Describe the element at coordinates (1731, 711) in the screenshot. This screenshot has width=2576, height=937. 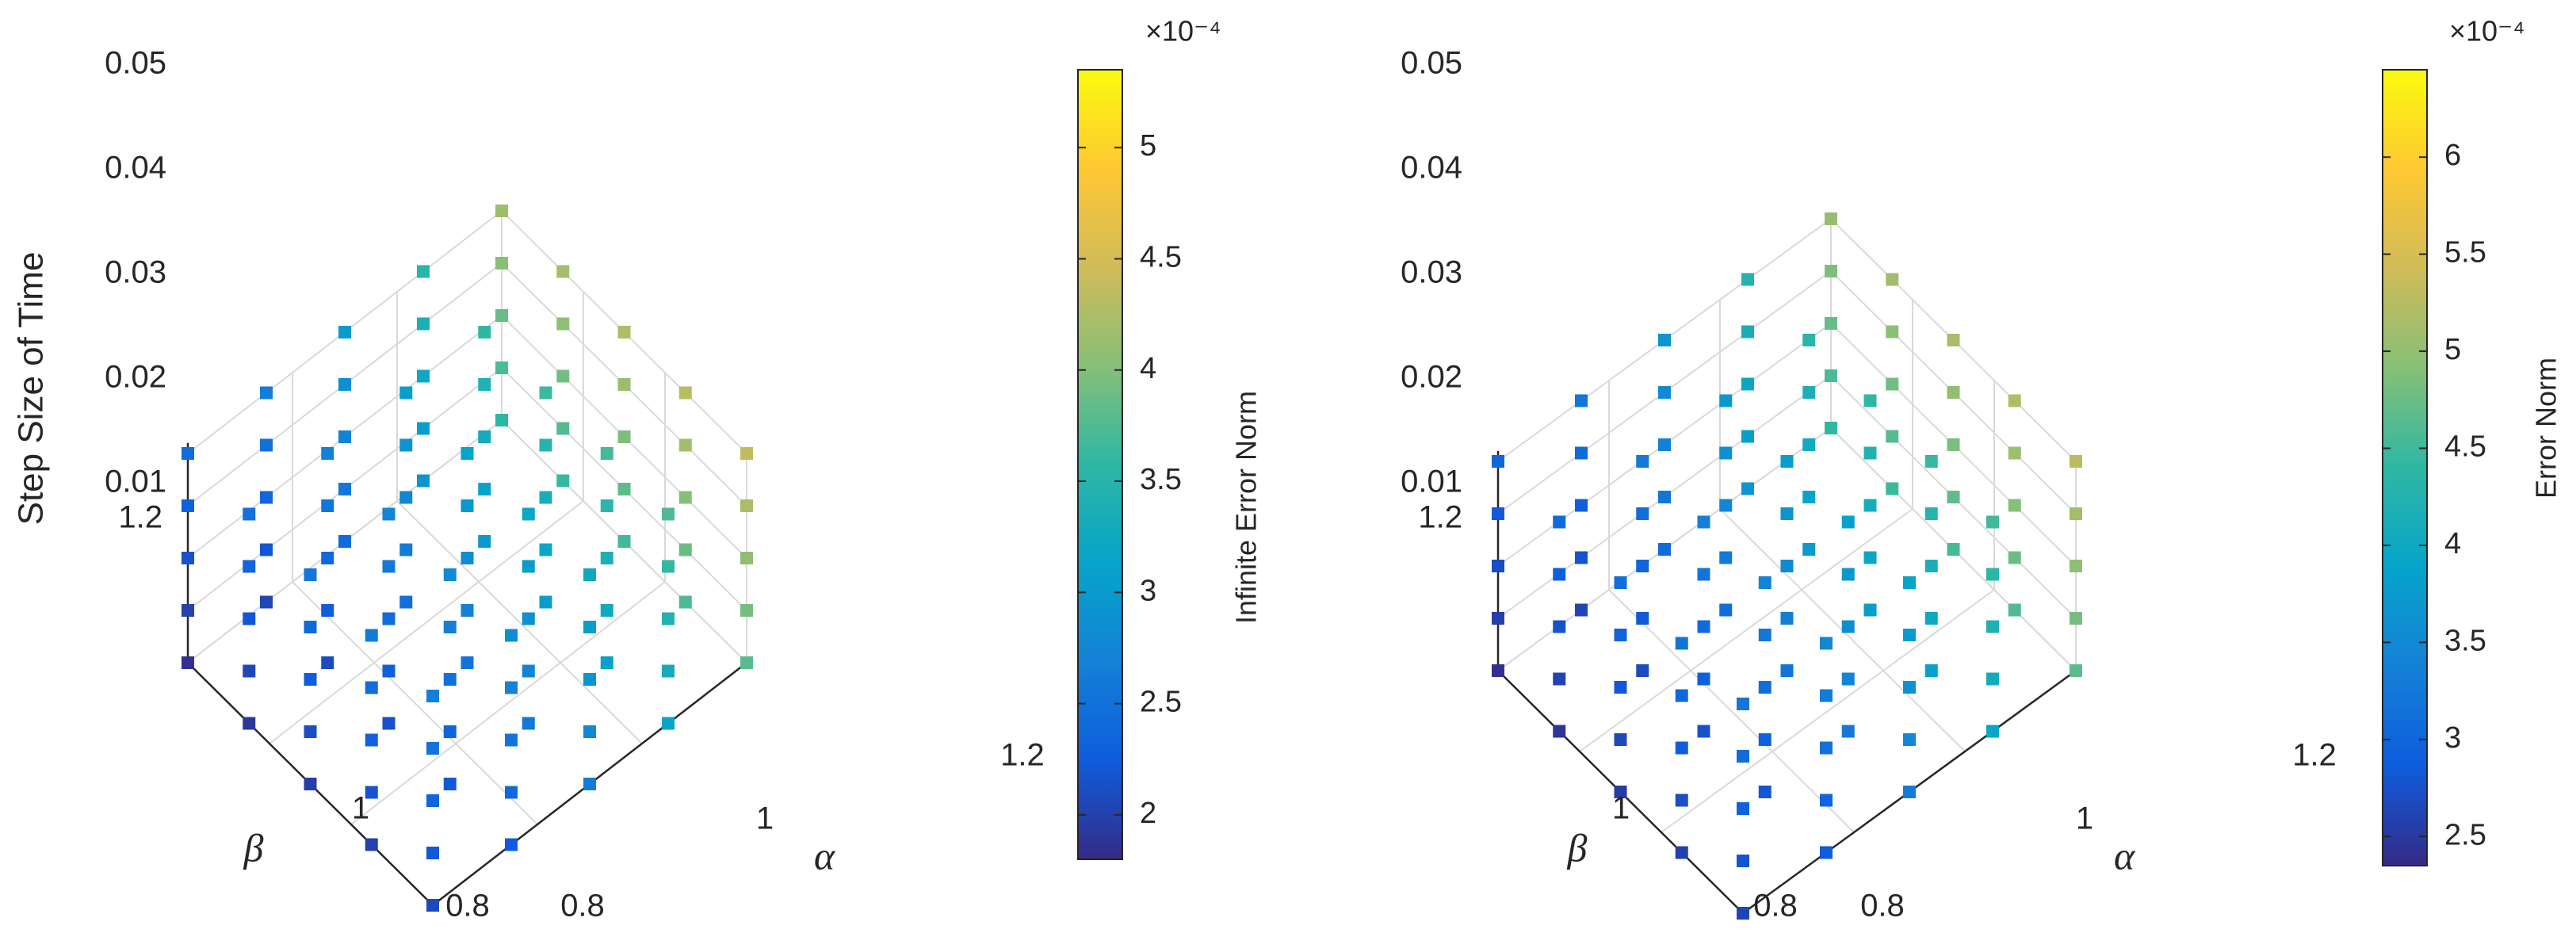
I see `grid-line` at that location.